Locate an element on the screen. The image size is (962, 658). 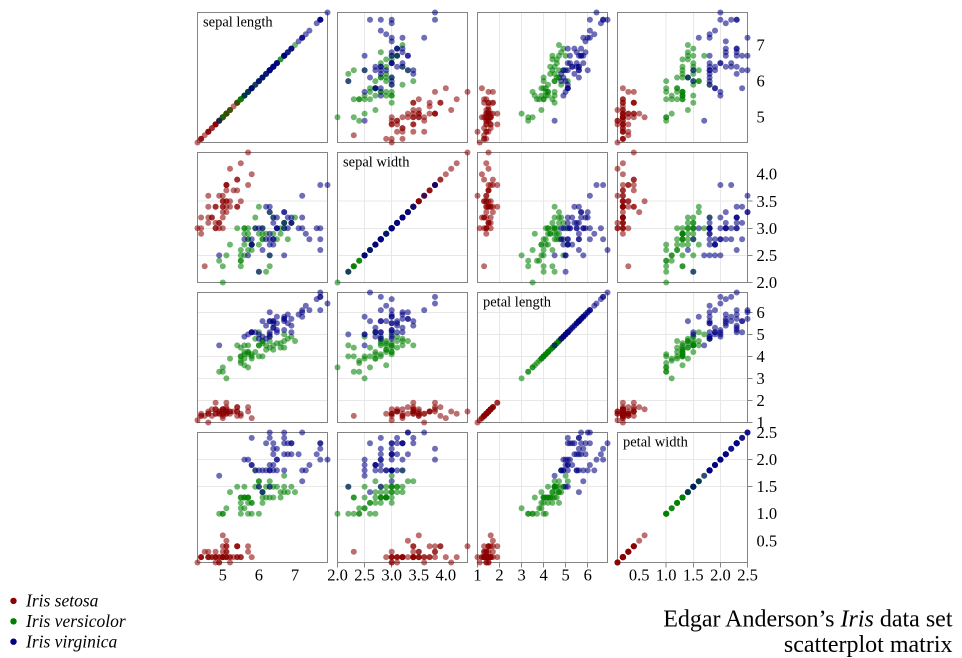
svg-text: Edgar Anderson’s Iris data set is located at coordinates (808, 620).